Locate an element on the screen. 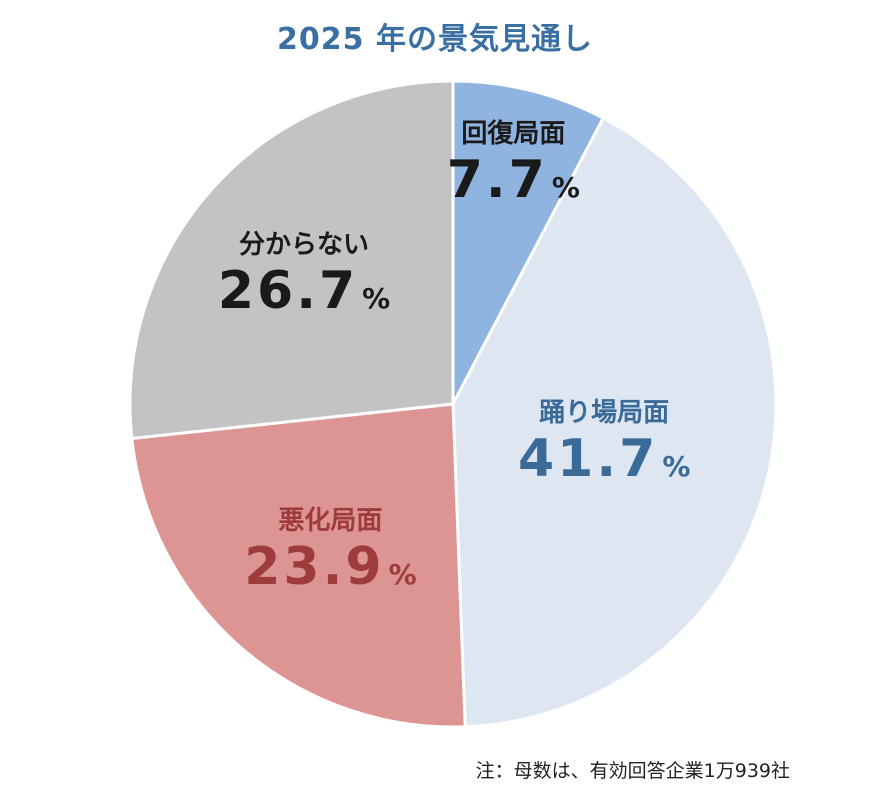 The height and width of the screenshot is (808, 870). slice-name: 分からない is located at coordinates (304, 245).